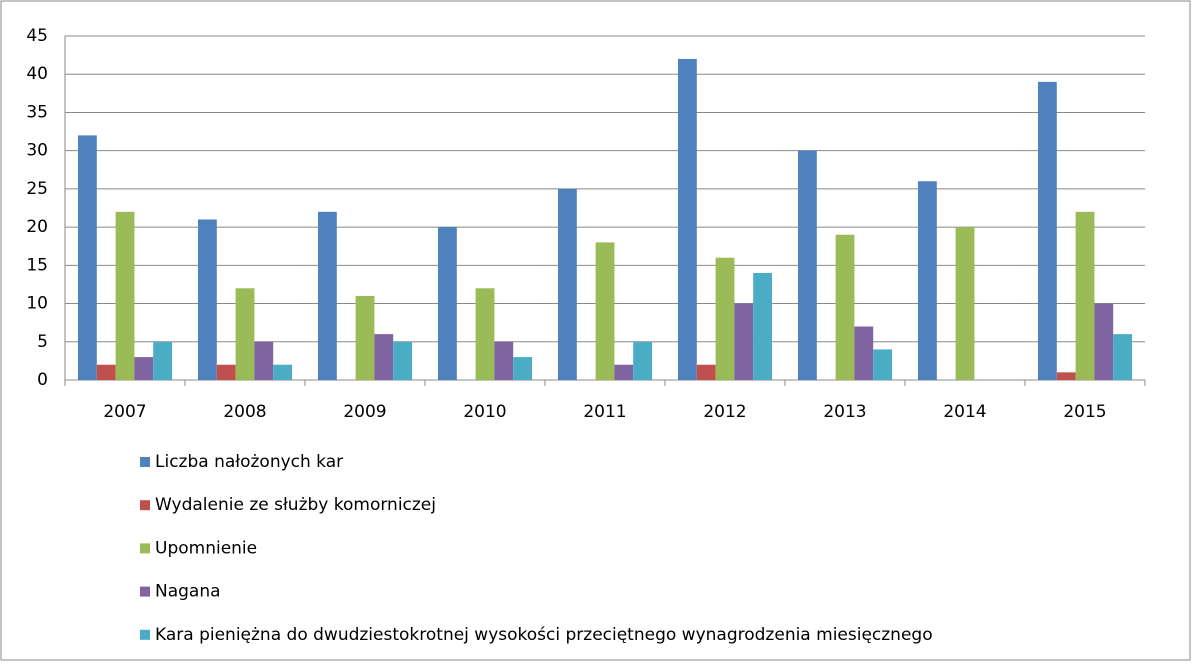  I want to click on x-tick-label: 2013, so click(844, 412).